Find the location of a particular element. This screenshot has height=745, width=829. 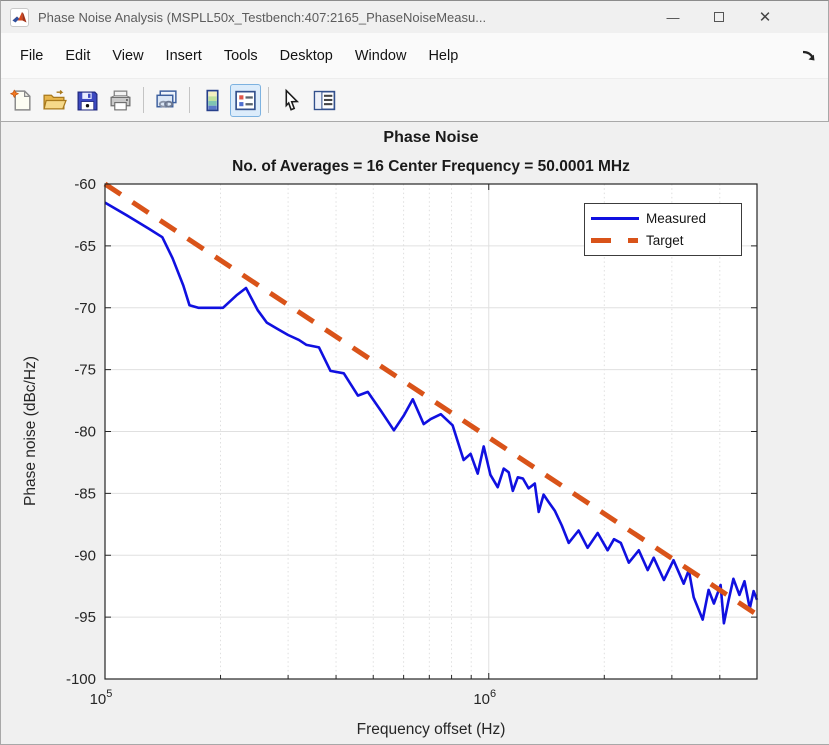

menu-file: File is located at coordinates (32, 55).